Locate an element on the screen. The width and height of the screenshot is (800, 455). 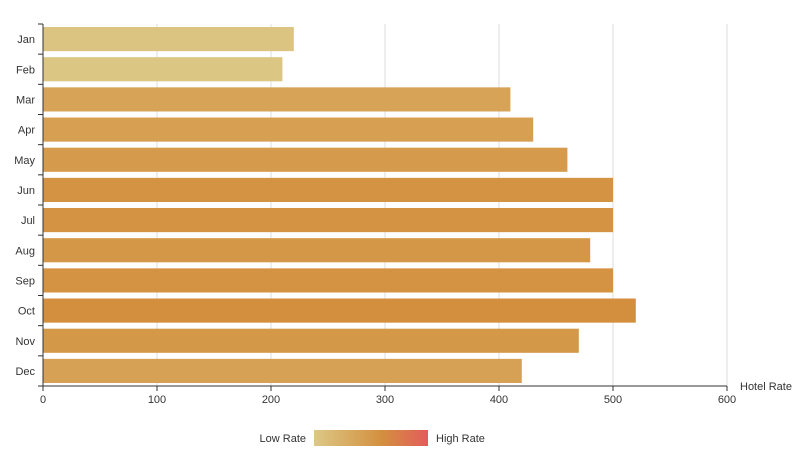
y-tick-label-may: May is located at coordinates (24, 161).